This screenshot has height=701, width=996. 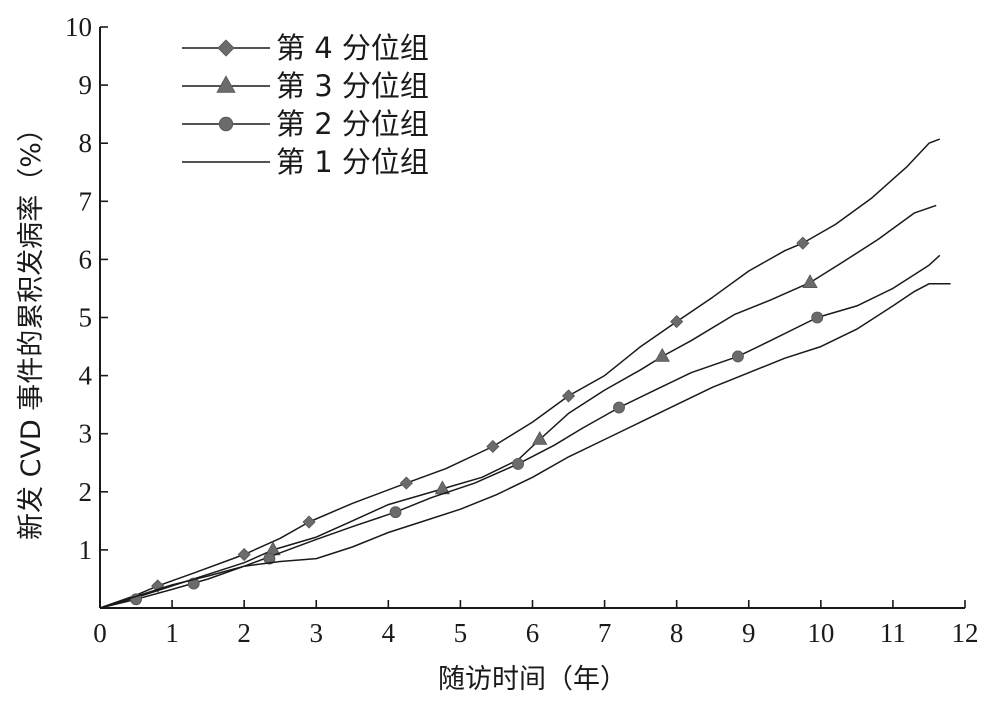 What do you see at coordinates (389, 633) in the screenshot?
I see `x-tick-label: 4` at bounding box center [389, 633].